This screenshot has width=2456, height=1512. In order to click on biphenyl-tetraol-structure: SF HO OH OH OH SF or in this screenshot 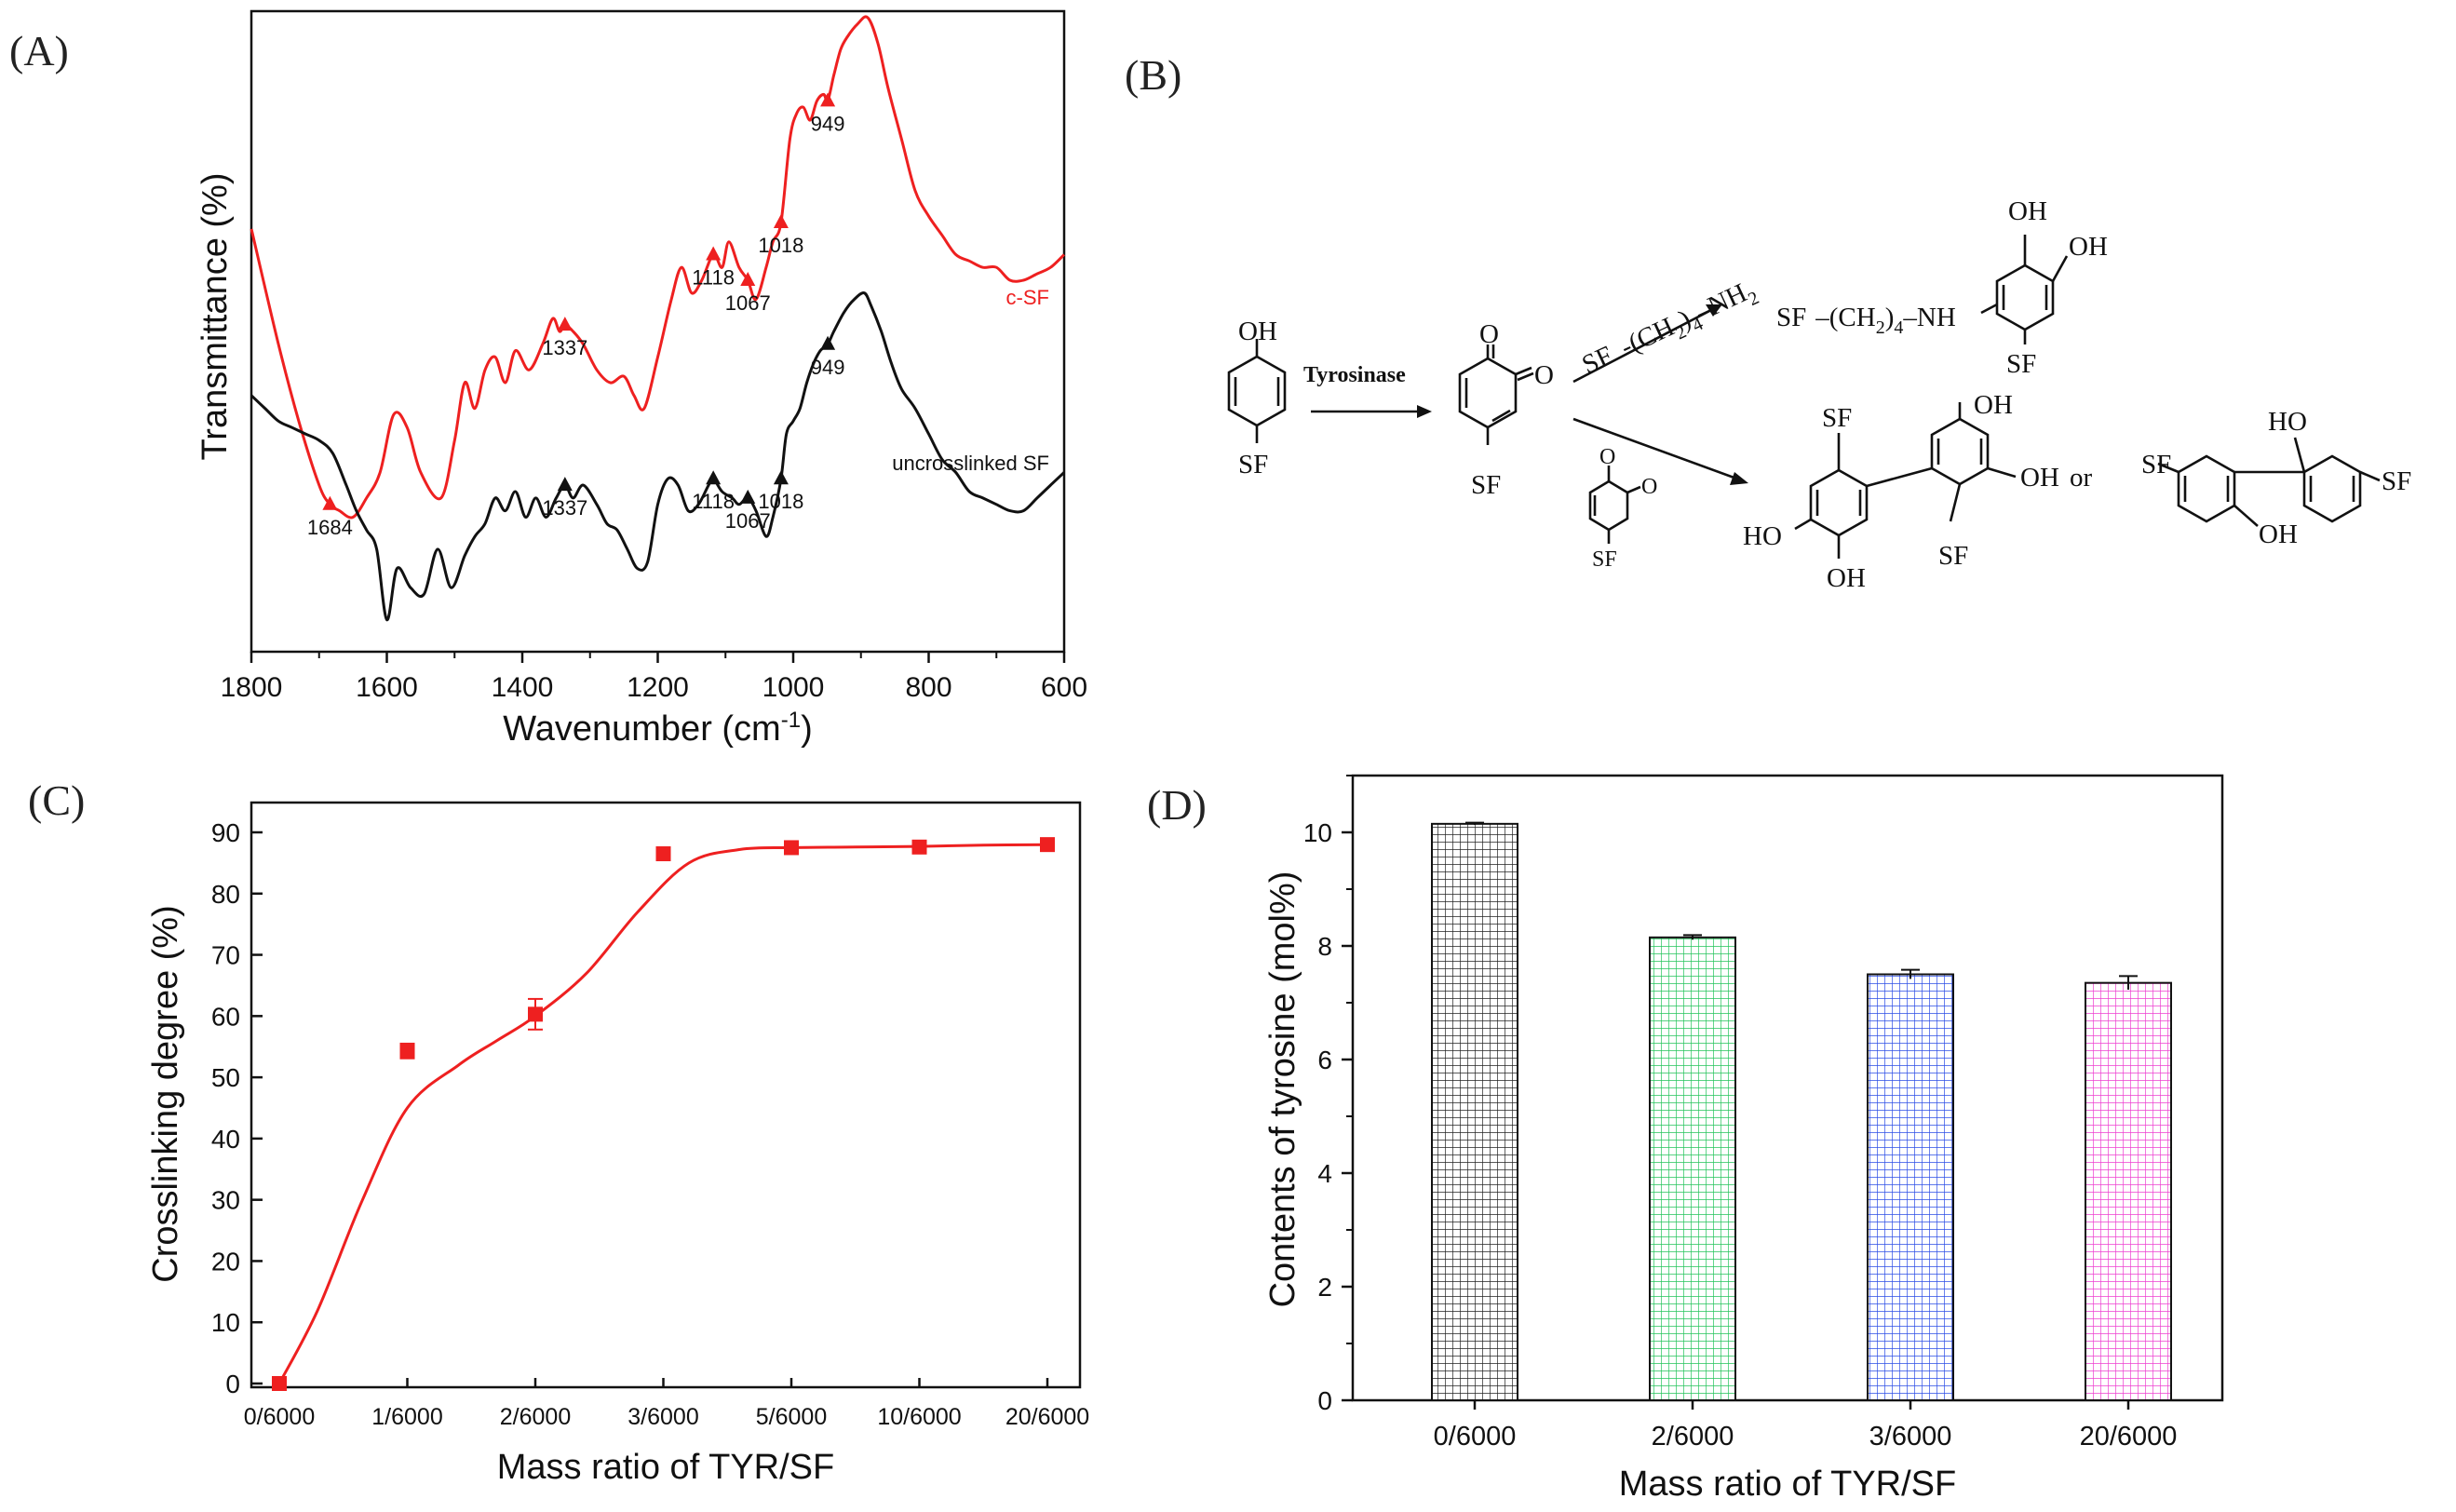, I will do `click(1918, 492)`.